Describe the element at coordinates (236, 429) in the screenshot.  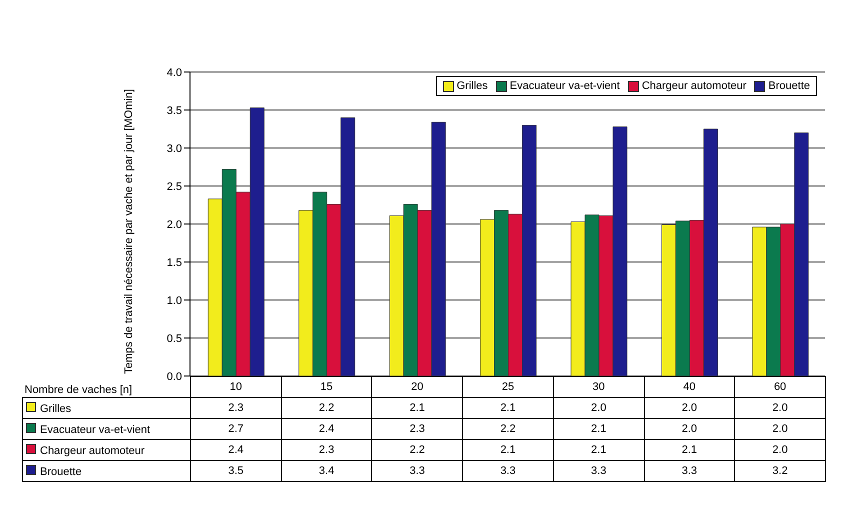
I see `data-label: 2.7` at that location.